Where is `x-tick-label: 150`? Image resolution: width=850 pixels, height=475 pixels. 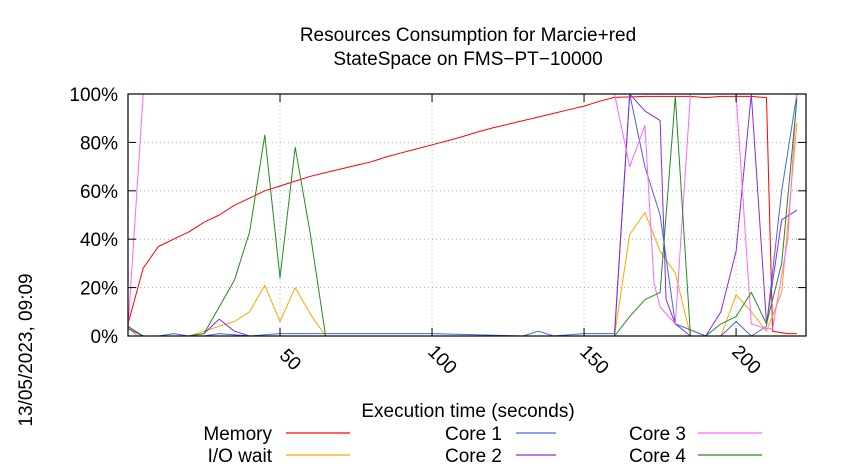
x-tick-label: 150 is located at coordinates (593, 359).